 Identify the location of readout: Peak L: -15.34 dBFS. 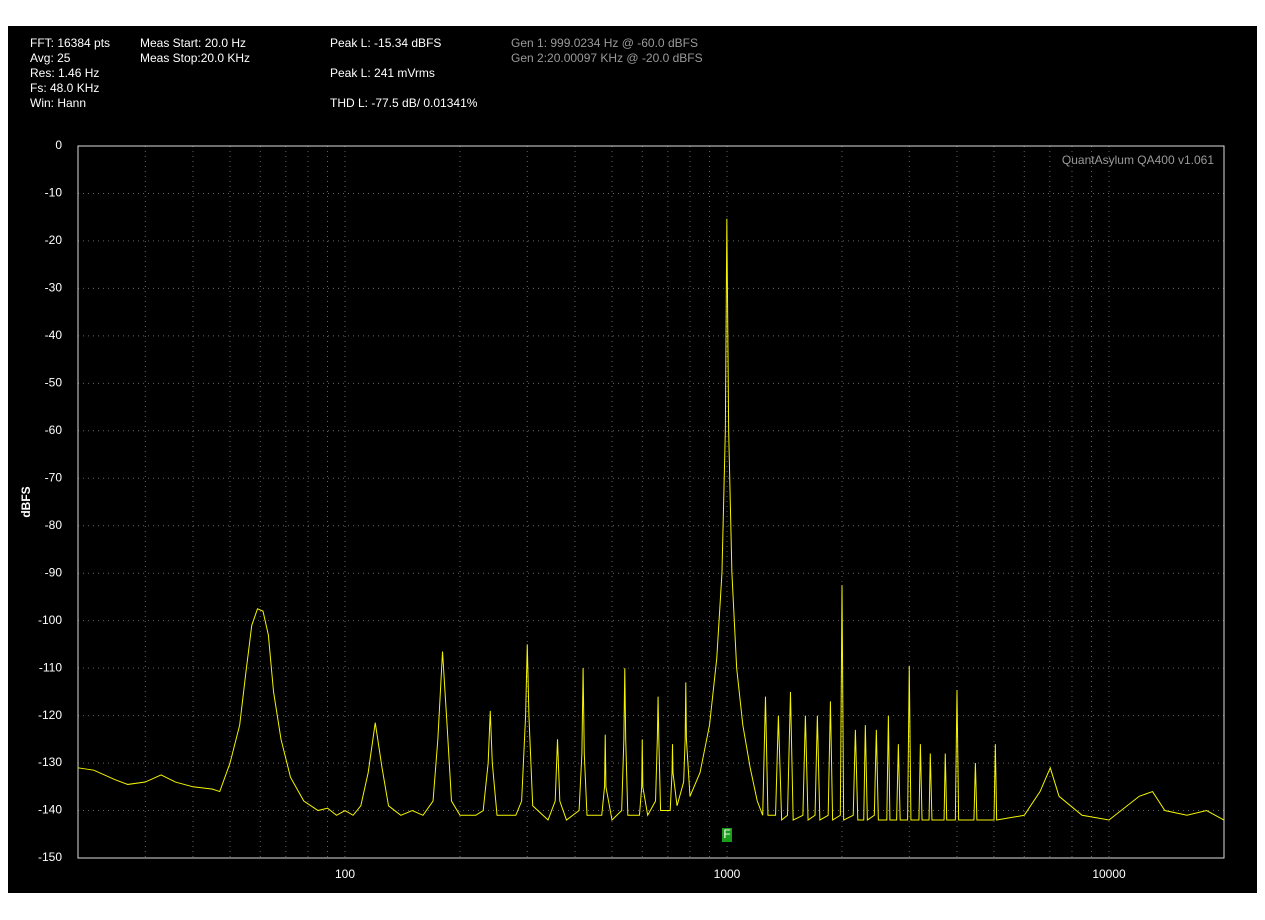
(385, 43).